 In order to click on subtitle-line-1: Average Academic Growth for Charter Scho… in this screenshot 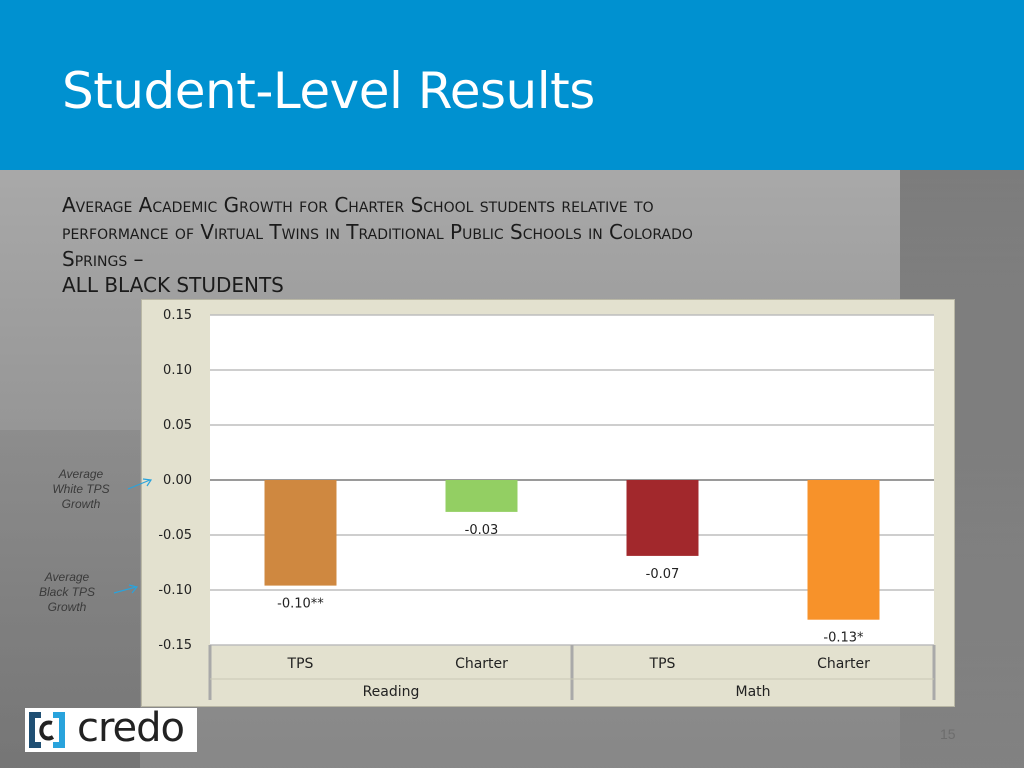, I will do `click(358, 205)`.